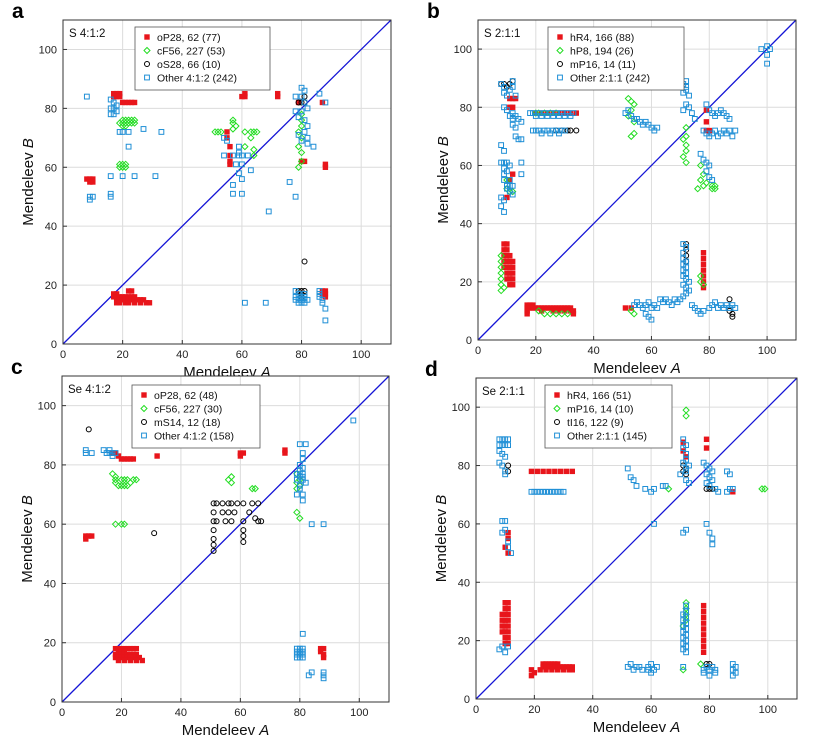  I want to click on x-tick-label: 100, so click(768, 710).